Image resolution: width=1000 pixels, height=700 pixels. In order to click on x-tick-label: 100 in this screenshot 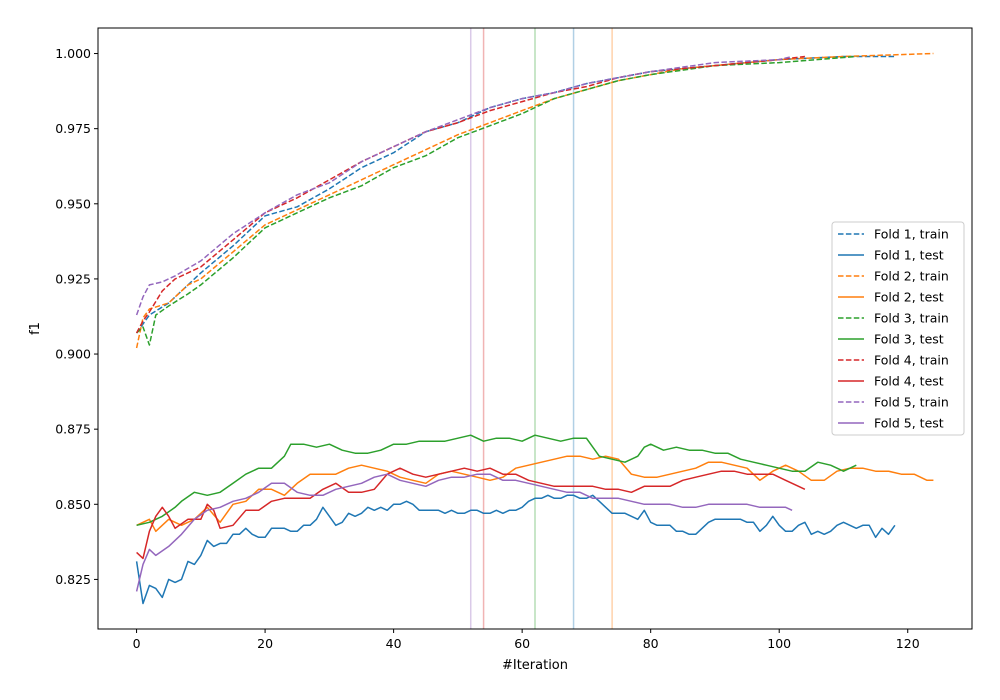, I will do `click(779, 643)`.